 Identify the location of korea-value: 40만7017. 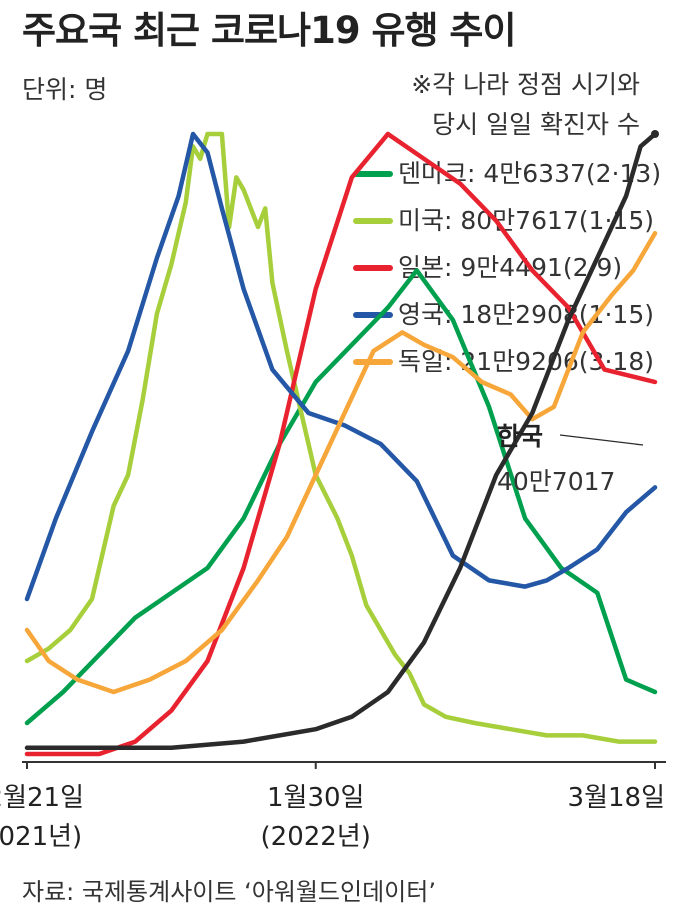
(556, 481).